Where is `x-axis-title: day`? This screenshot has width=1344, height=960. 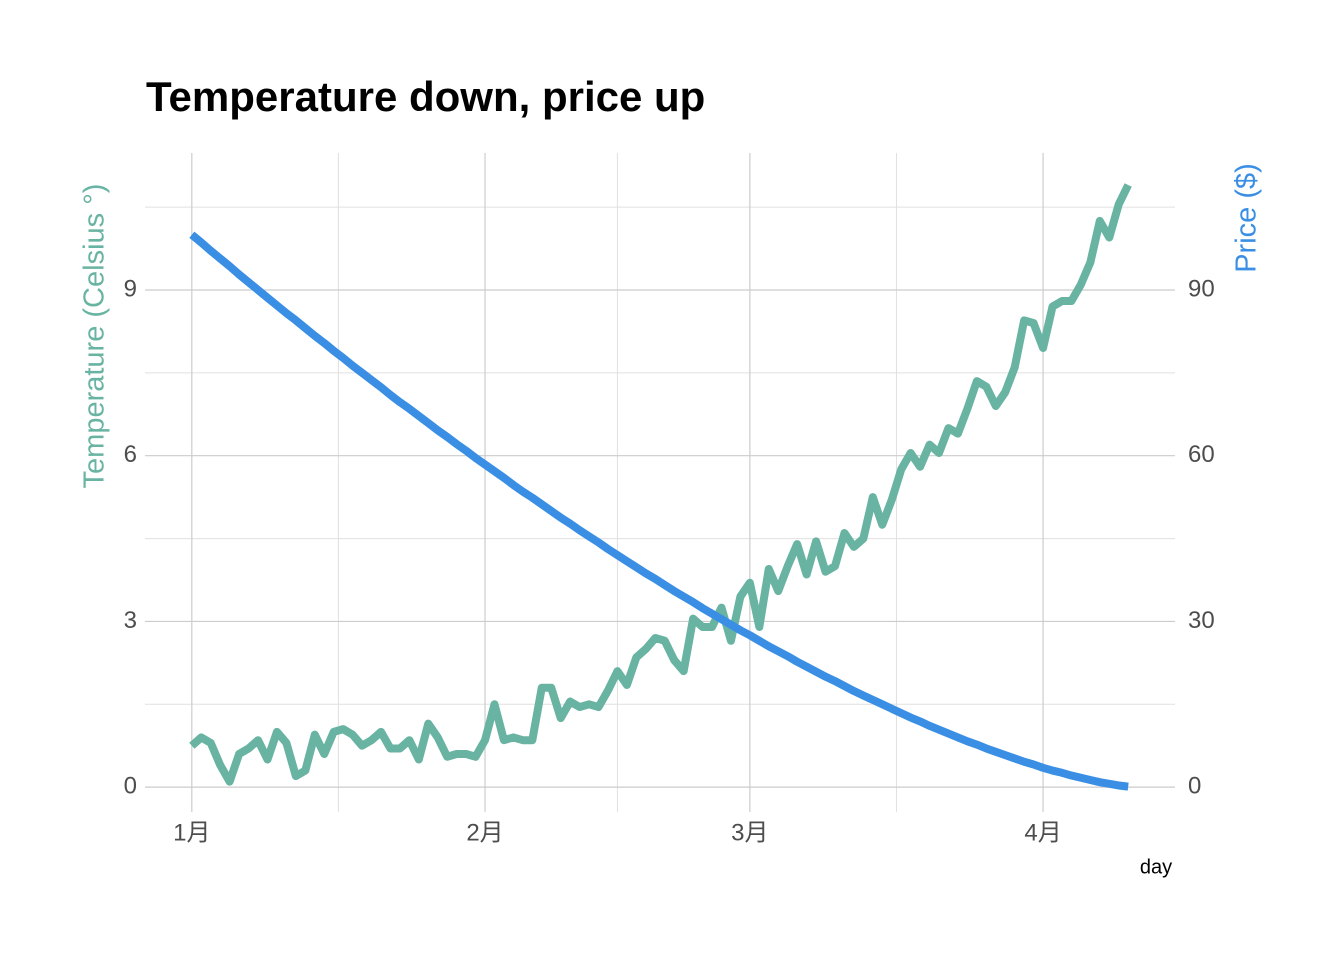
x-axis-title: day is located at coordinates (1156, 867).